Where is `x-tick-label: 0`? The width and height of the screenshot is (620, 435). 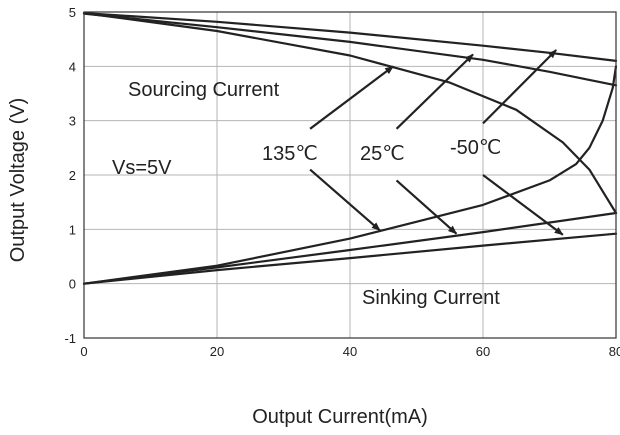 x-tick-label: 0 is located at coordinates (83, 351).